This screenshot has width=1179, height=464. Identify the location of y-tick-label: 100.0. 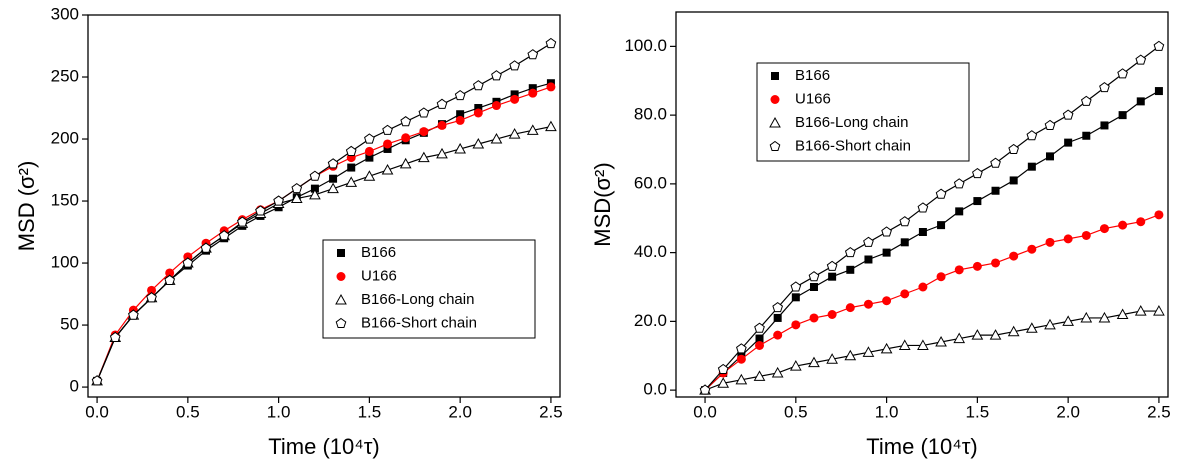
(645, 45).